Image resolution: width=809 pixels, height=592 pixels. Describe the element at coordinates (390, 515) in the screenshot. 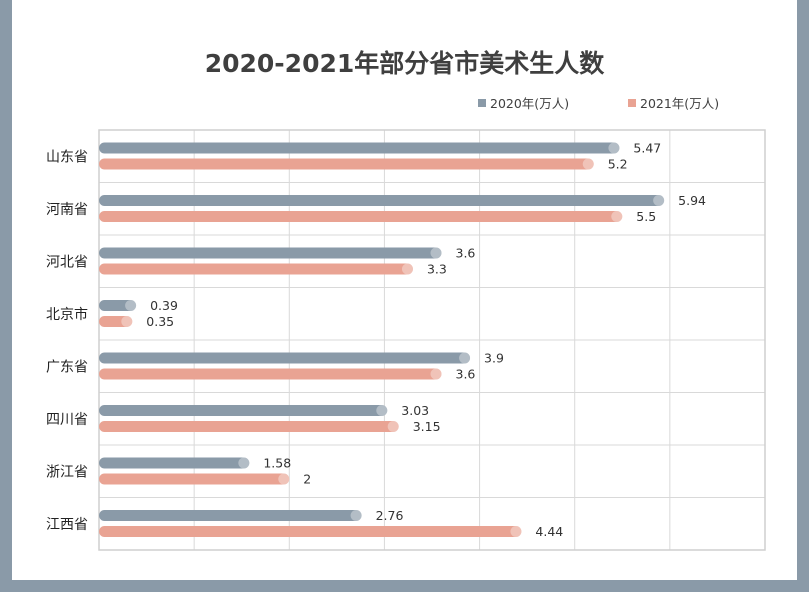

I see `data-label: 2.76` at that location.